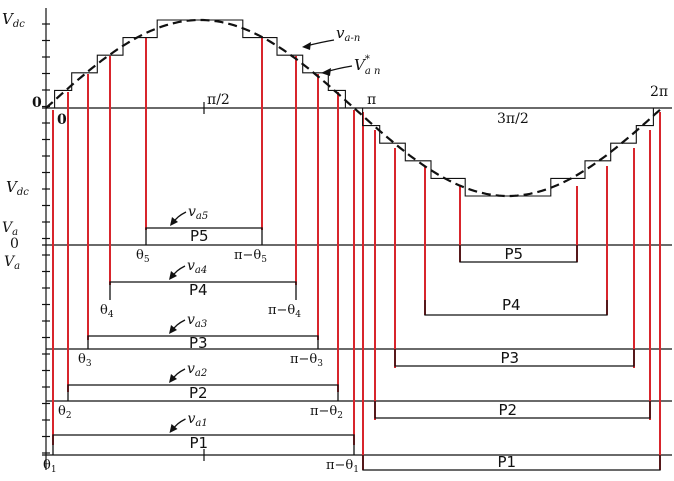 The image size is (674, 481). Describe the element at coordinates (198, 420) in the screenshot. I see `curve-label-p1: va1` at that location.